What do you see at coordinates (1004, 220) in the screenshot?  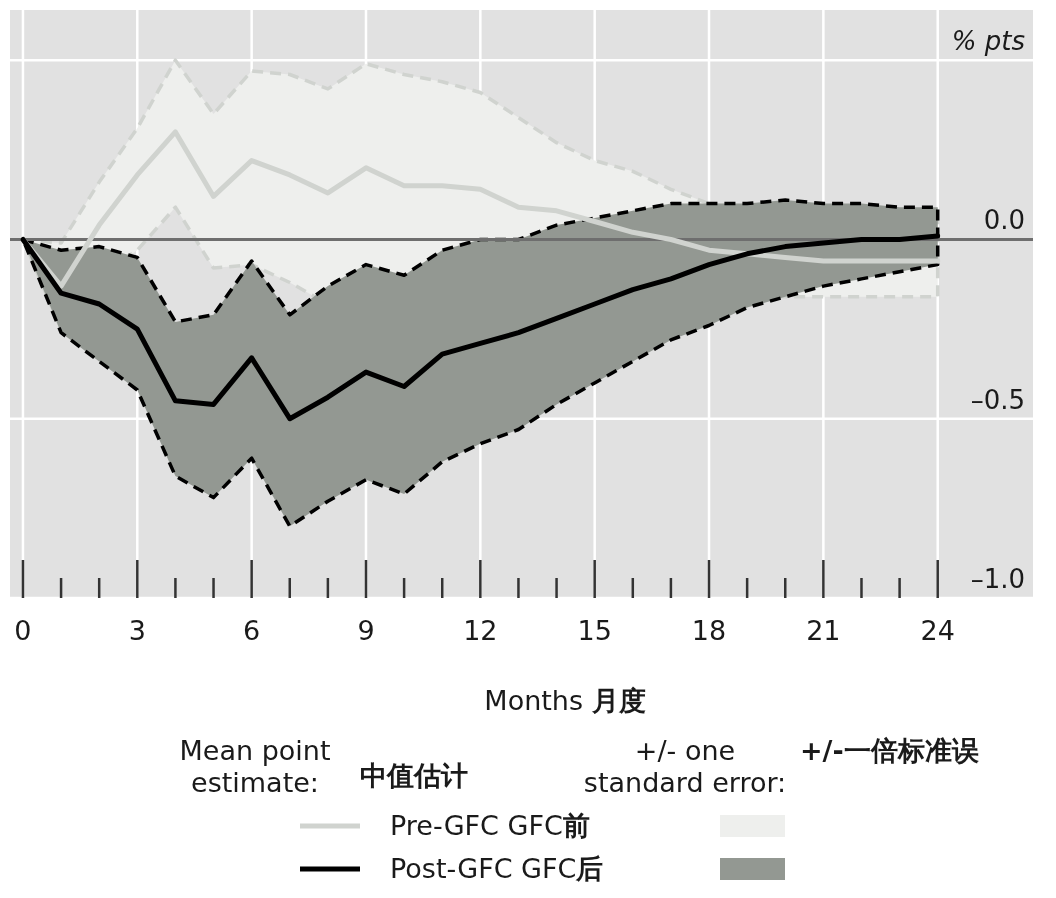 I see `y-tick-label: 0.0` at bounding box center [1004, 220].